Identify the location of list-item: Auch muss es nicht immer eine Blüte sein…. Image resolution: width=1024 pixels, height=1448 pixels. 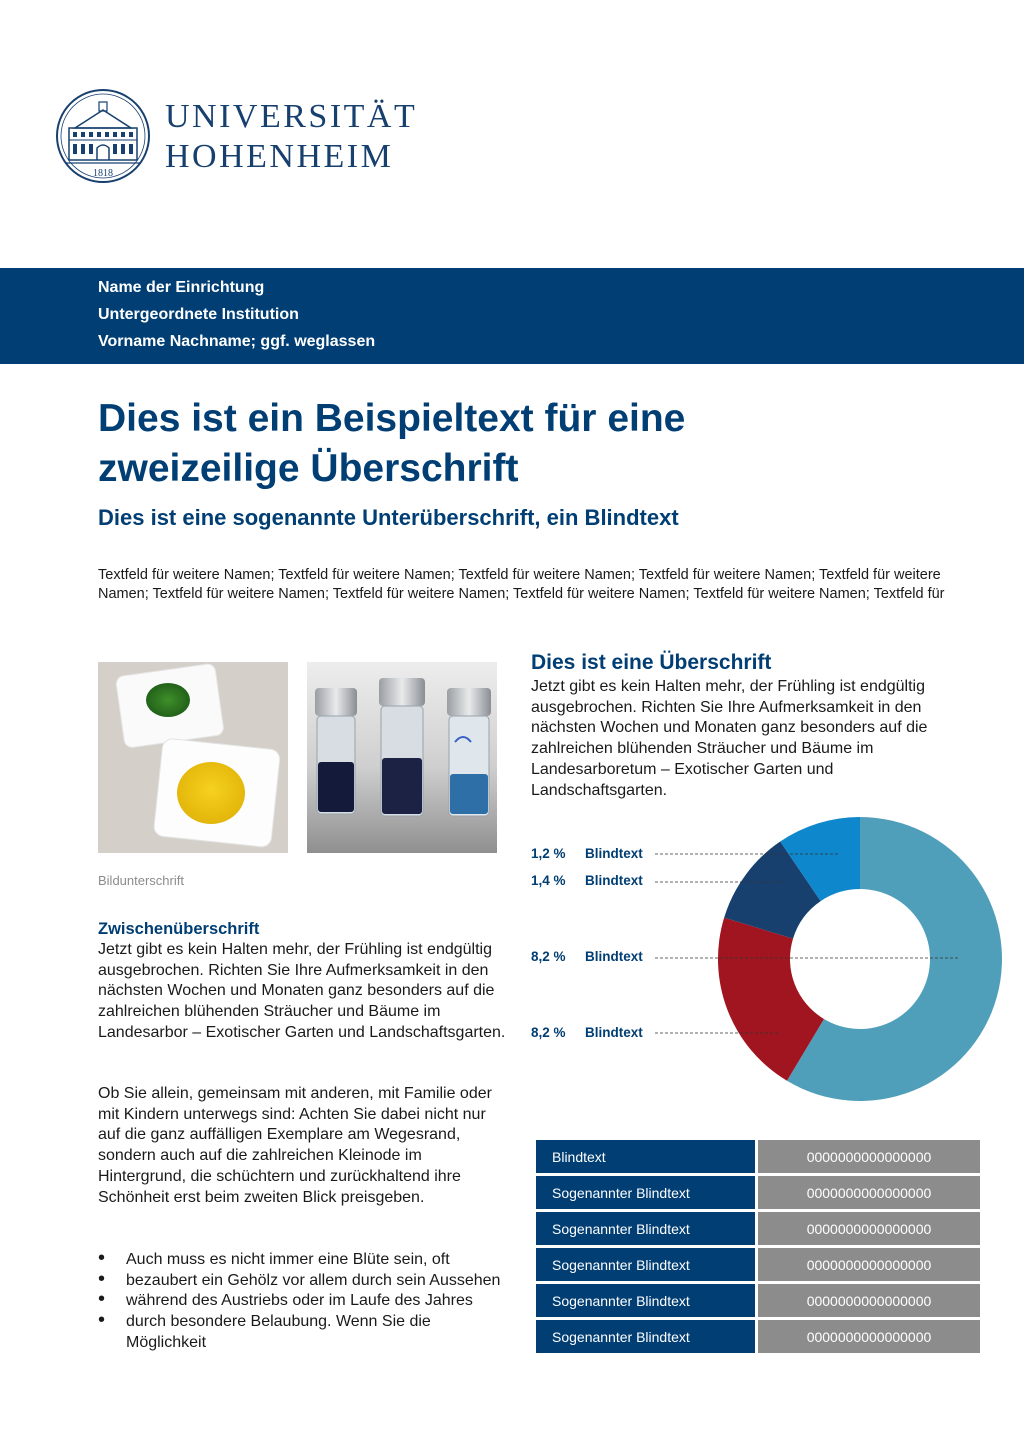
(303, 1259).